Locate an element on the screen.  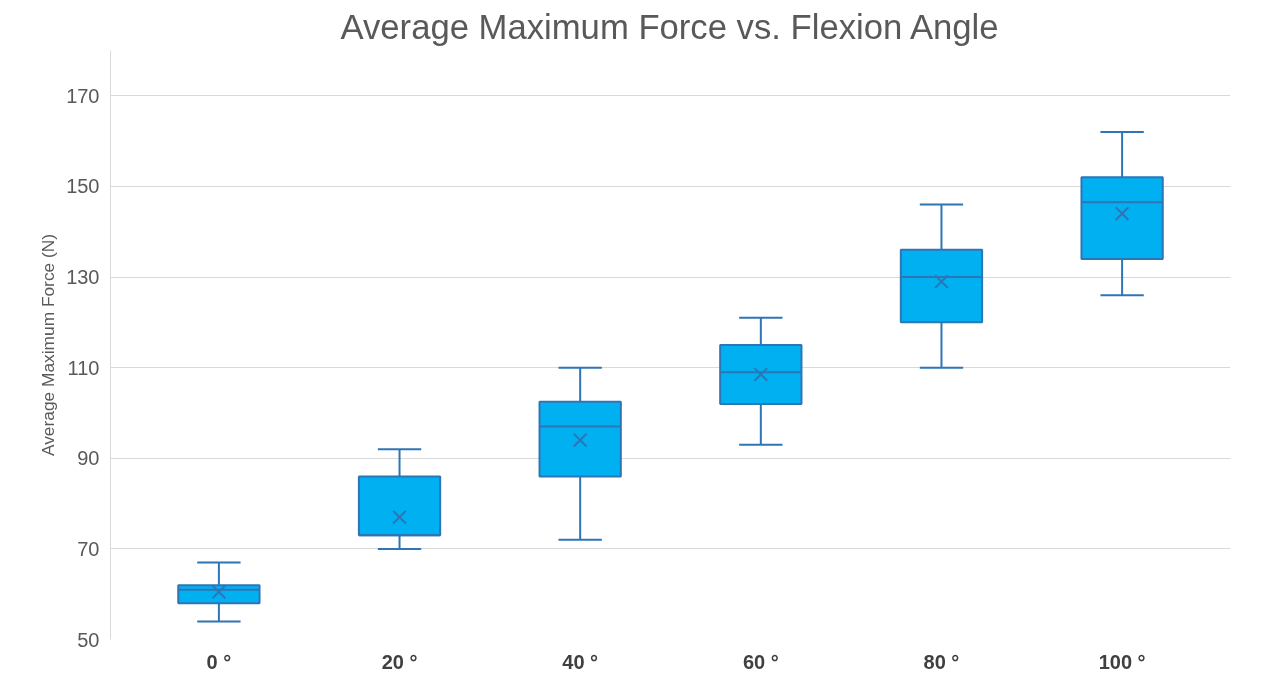
x-tick-label: 100 ° is located at coordinates (1122, 661).